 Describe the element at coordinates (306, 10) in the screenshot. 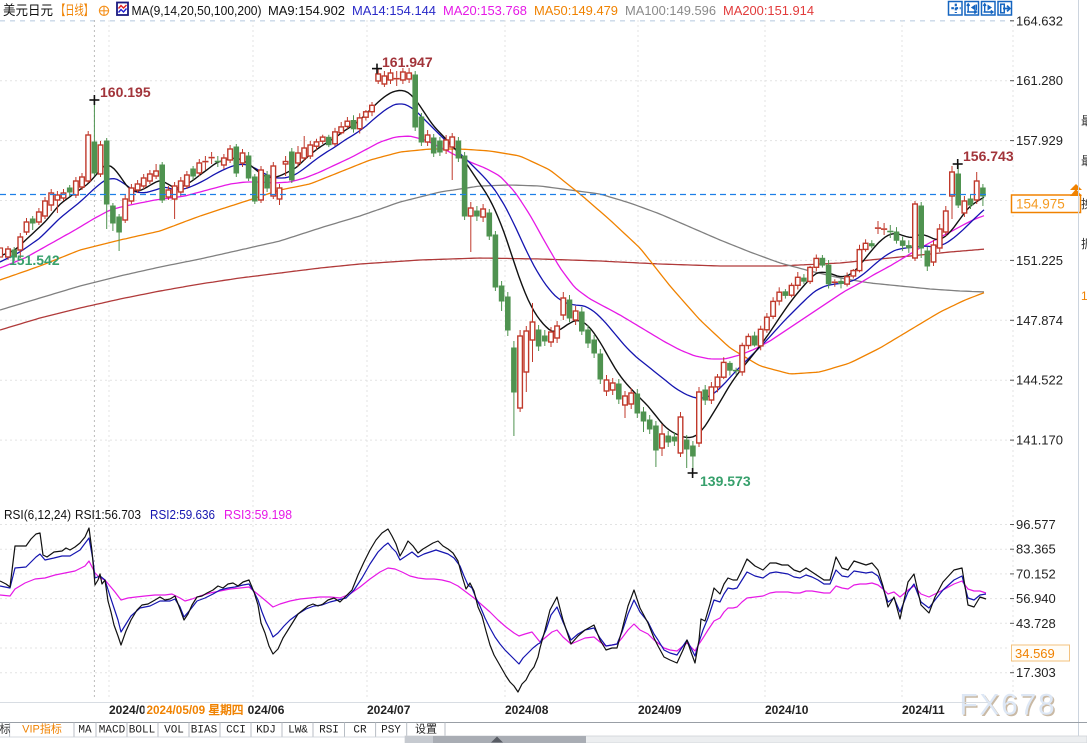

I see `svg-text: MA9:154.902` at that location.